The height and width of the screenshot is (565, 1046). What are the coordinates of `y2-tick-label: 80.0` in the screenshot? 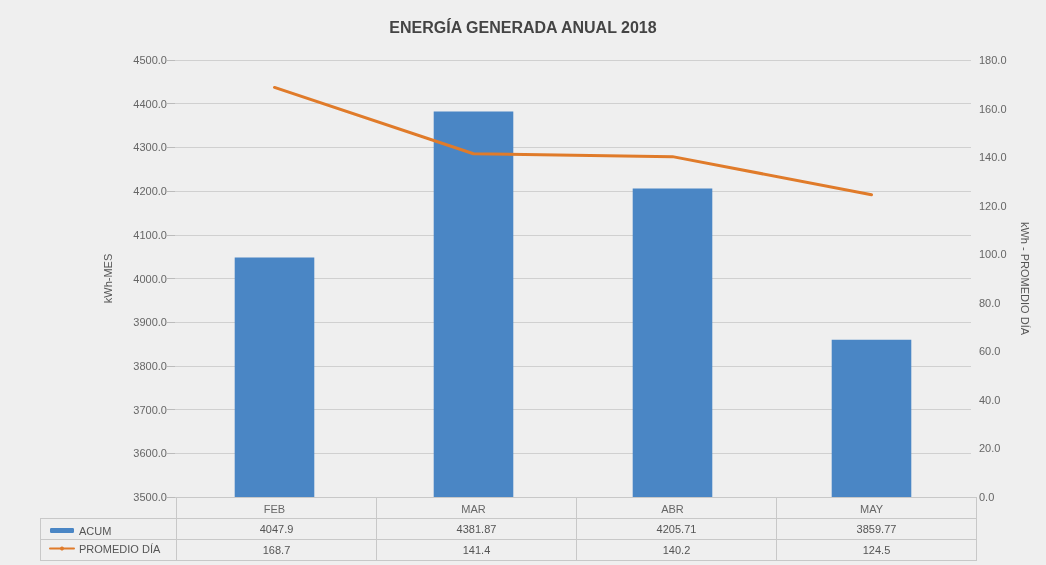 It's located at (990, 302).